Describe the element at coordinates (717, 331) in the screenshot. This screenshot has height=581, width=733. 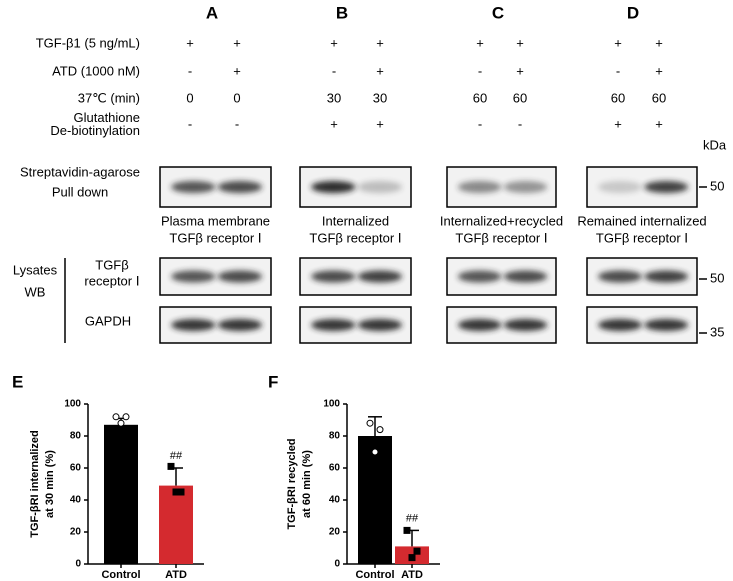
I see `marker-label: 35` at that location.